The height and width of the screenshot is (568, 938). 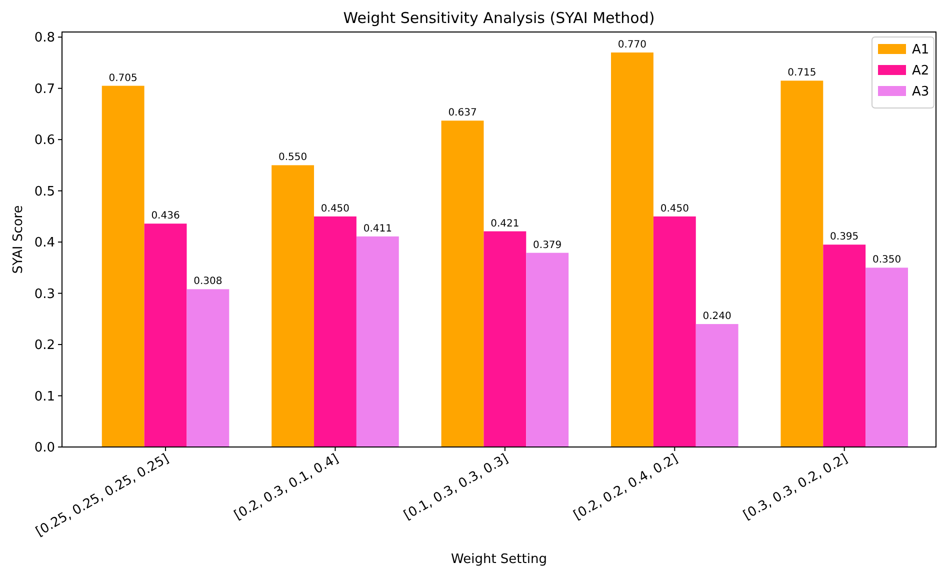 What do you see at coordinates (462, 113) in the screenshot?
I see `data-label: 0.637` at bounding box center [462, 113].